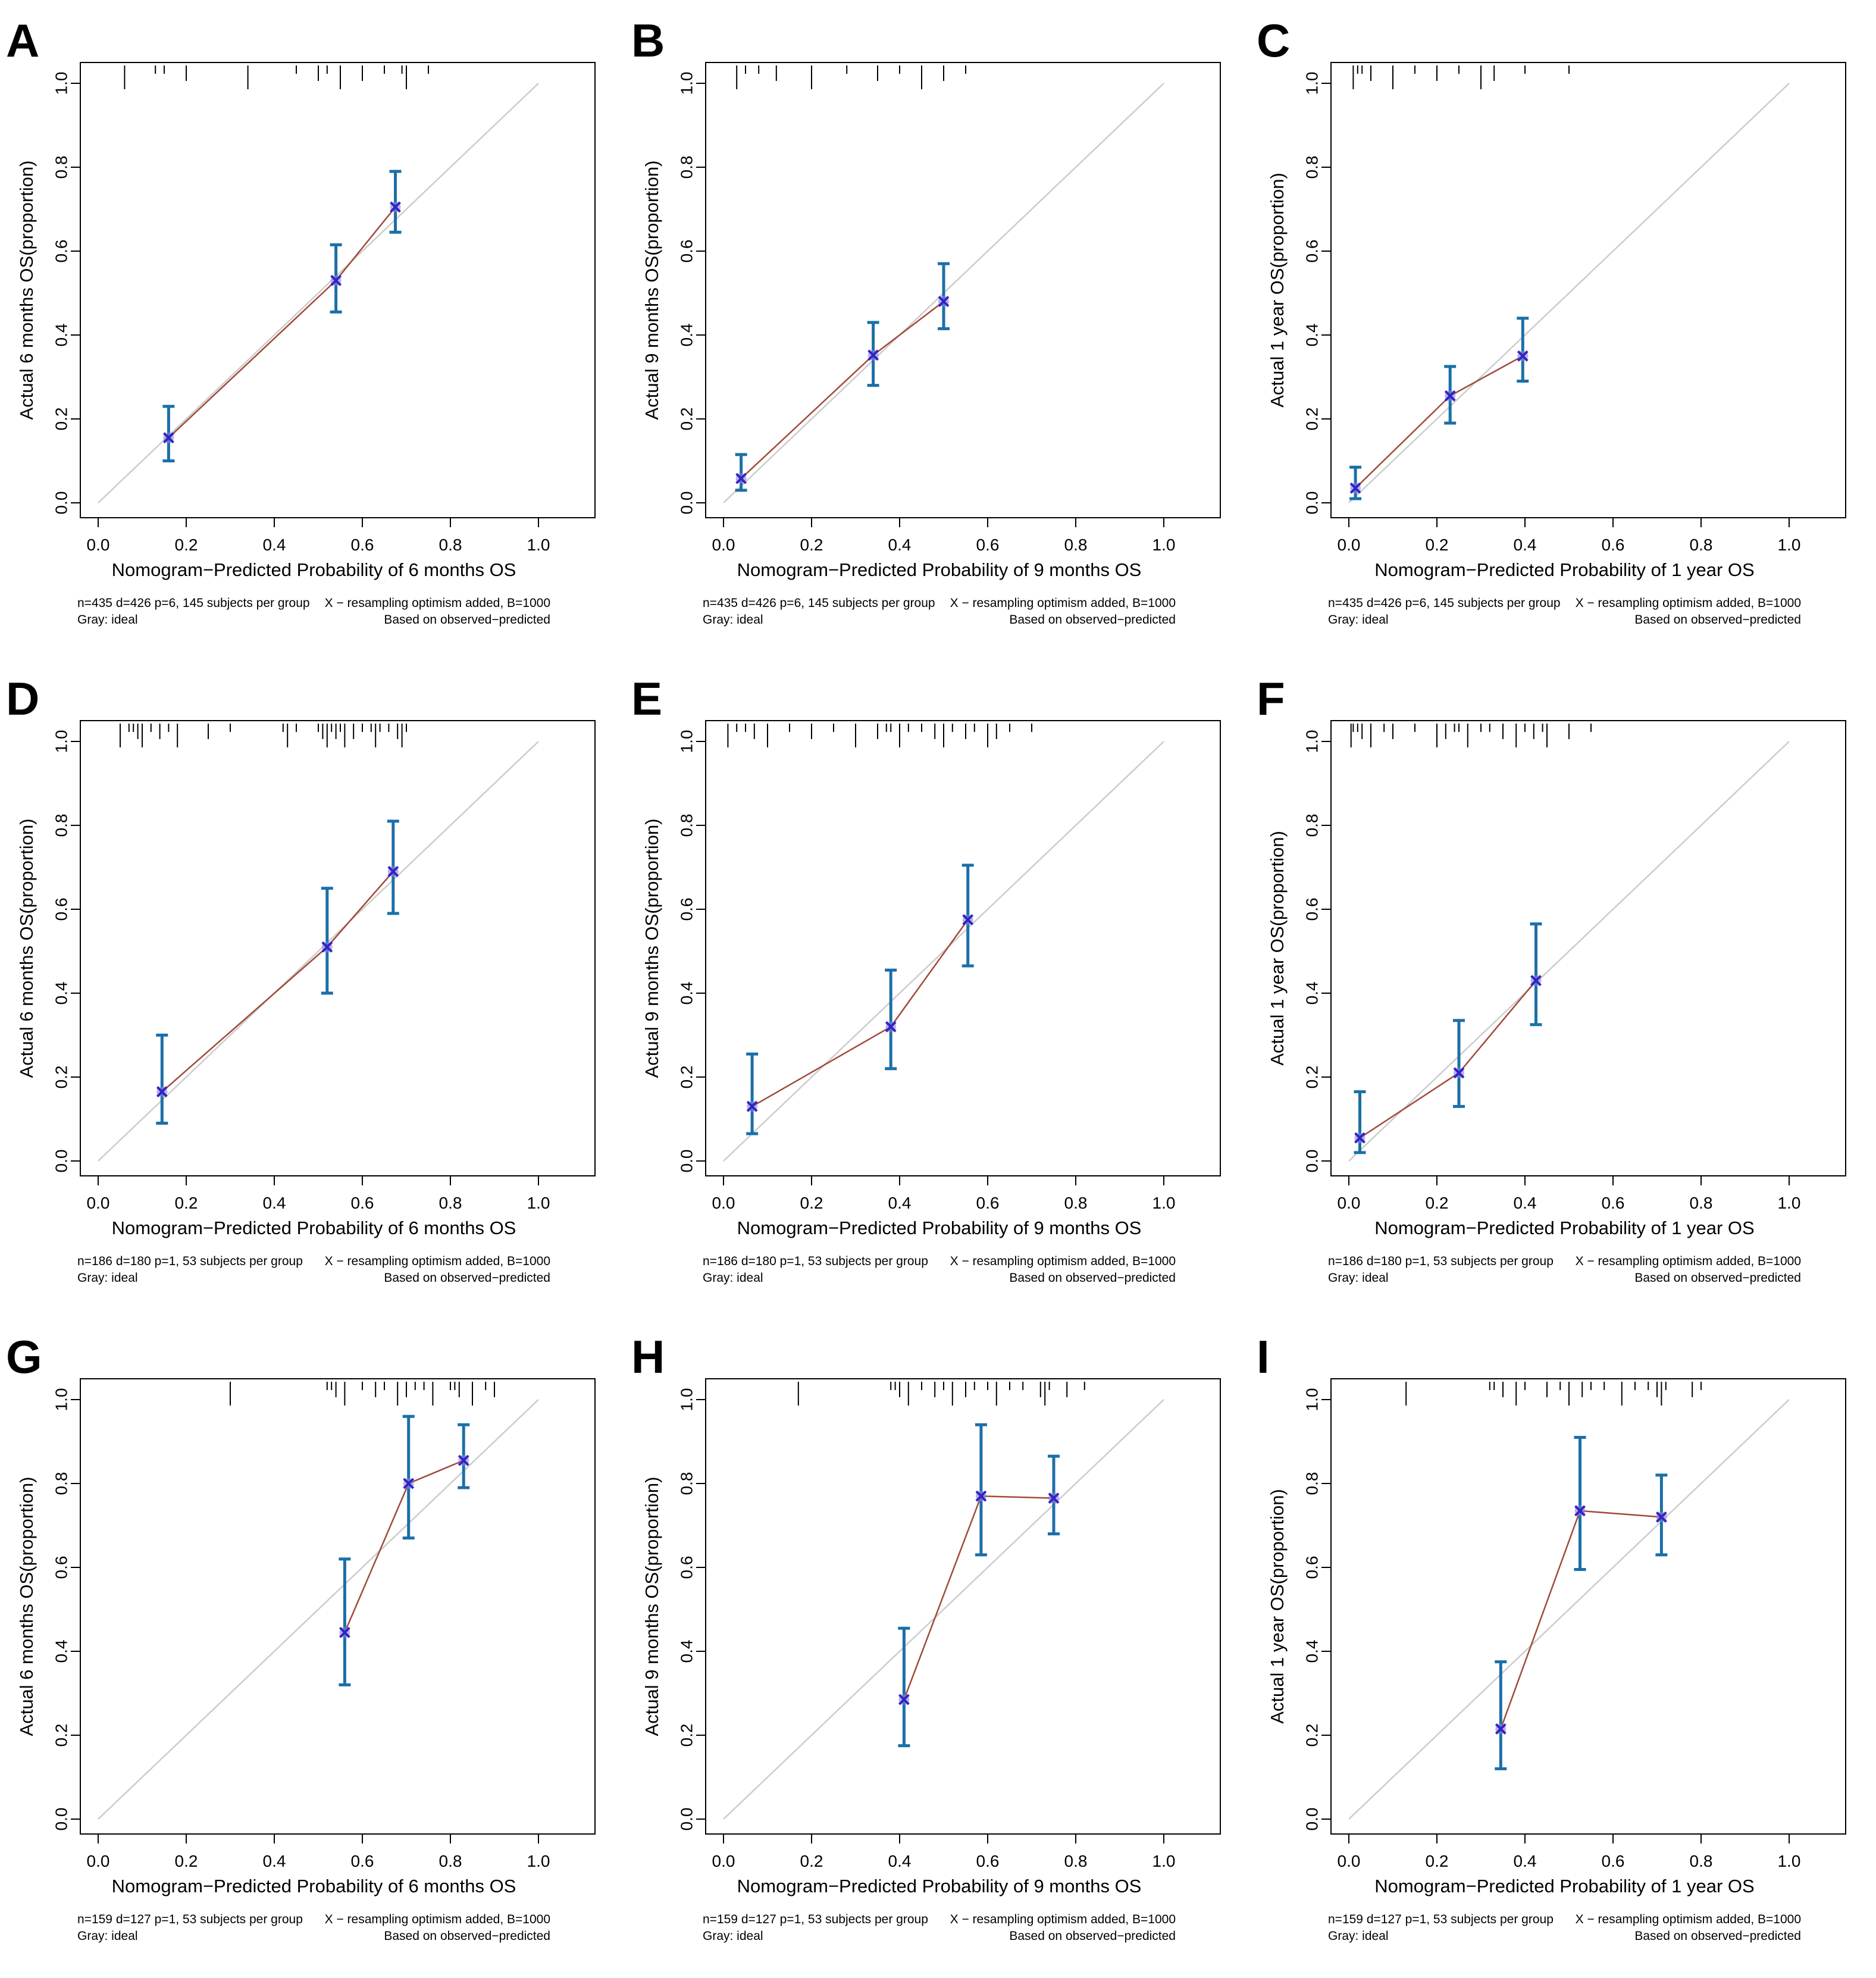 The height and width of the screenshot is (1978, 1876). I want to click on panel-label: E, so click(646, 698).